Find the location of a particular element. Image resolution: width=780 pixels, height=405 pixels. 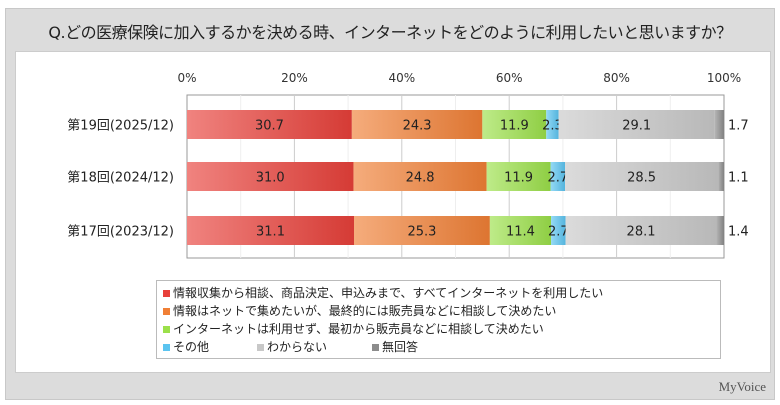

legend-item: インターネットは利用せず、最初から販売員などに相談して決めたい is located at coordinates (353, 328).